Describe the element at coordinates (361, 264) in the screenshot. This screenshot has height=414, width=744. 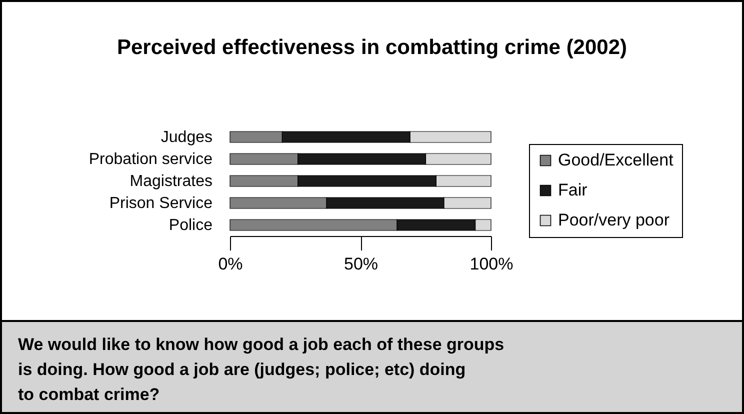
I see `x-tick-label: 50%` at that location.